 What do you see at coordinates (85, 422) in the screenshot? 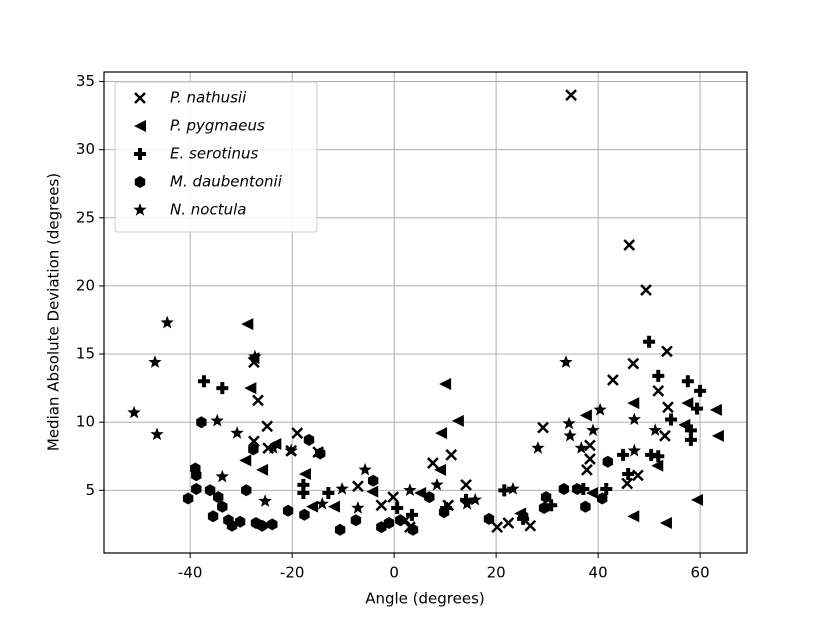
I see `y-tick-label: 10` at bounding box center [85, 422].